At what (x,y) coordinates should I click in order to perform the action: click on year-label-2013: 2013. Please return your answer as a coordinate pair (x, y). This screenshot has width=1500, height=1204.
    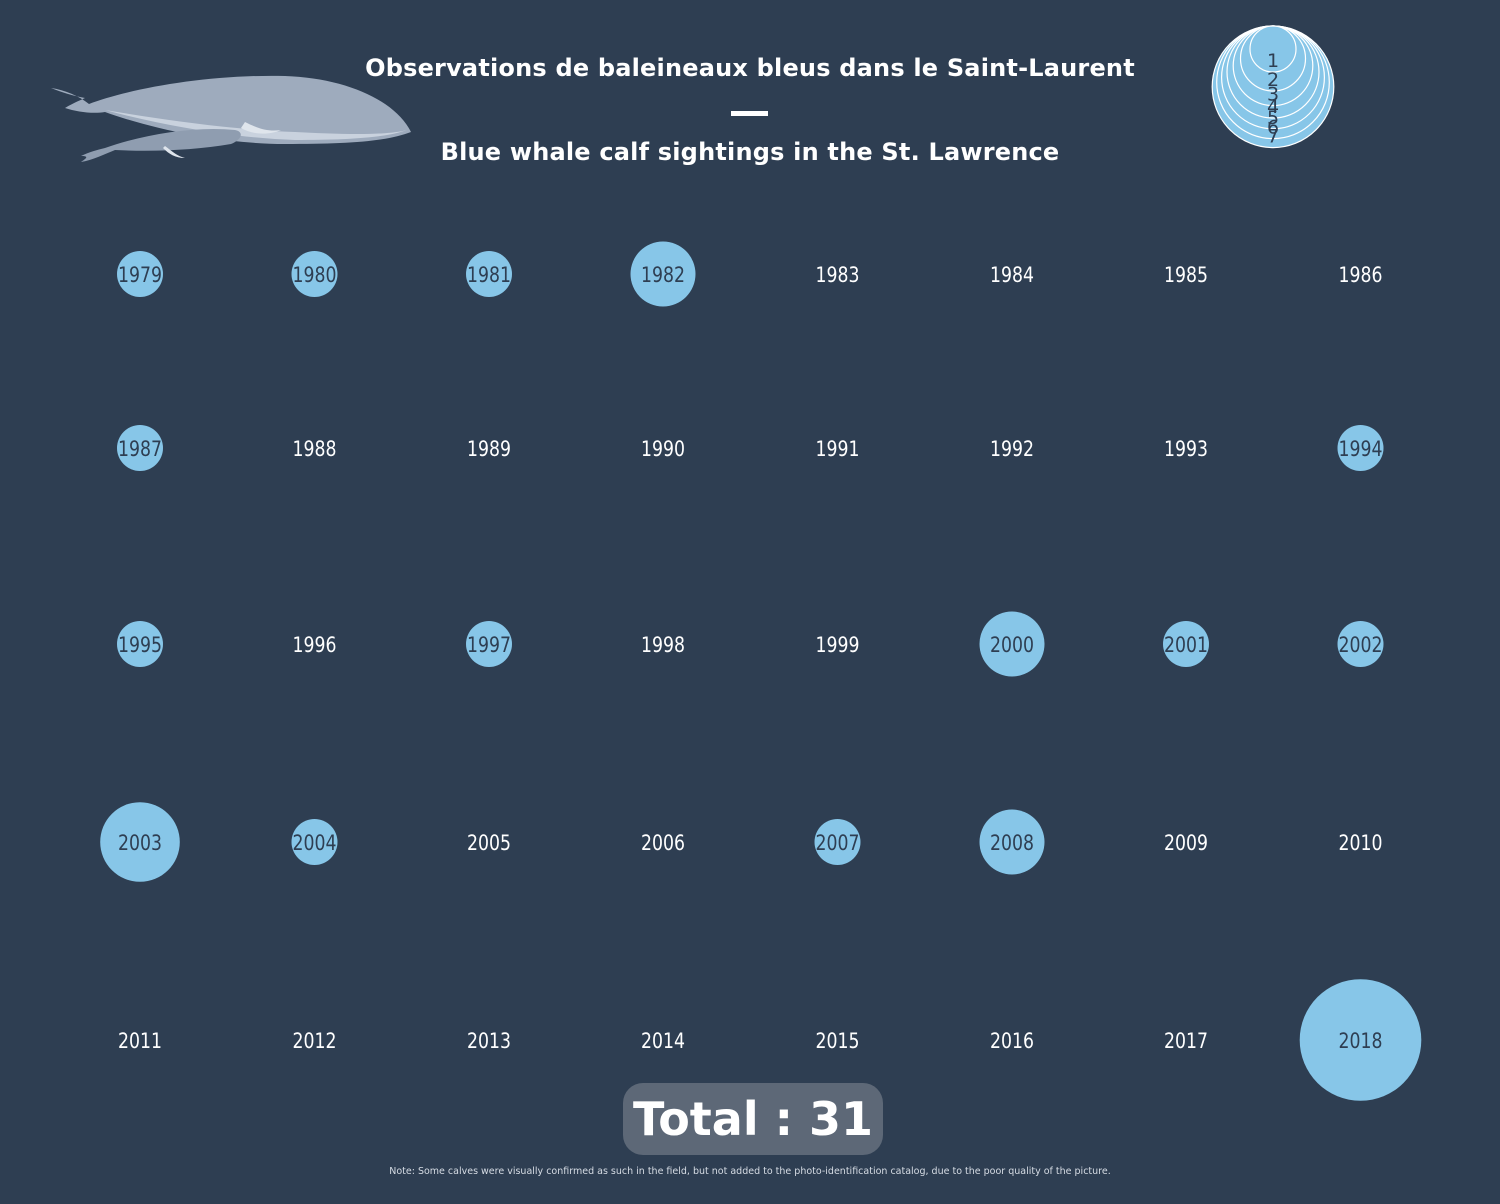
    Looking at the image, I should click on (489, 1041).